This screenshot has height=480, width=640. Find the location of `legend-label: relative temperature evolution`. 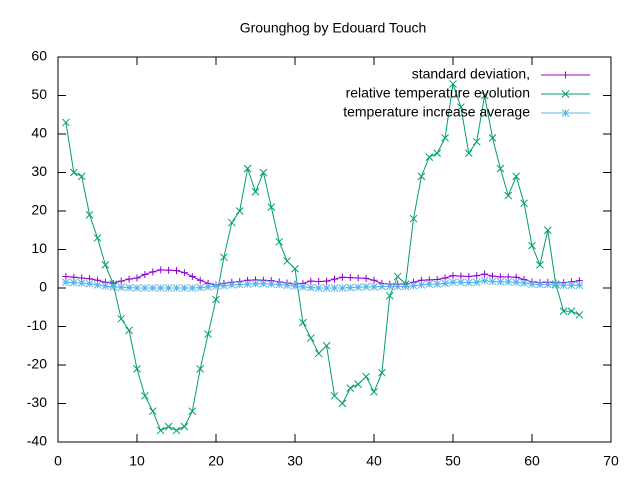

legend-label: relative temperature evolution is located at coordinates (438, 93).